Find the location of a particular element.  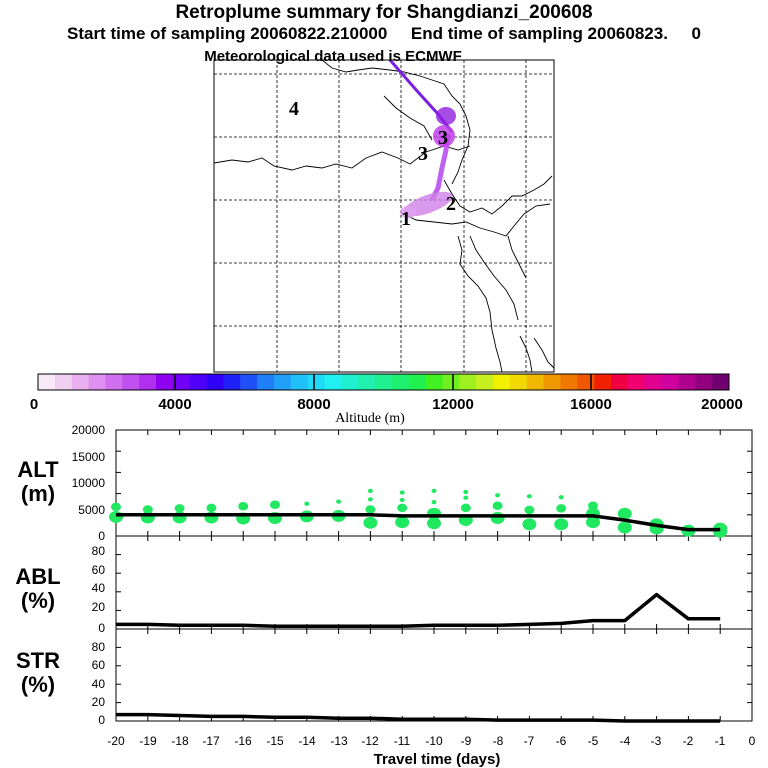

str-ytick-40: 40 is located at coordinates (99, 684).